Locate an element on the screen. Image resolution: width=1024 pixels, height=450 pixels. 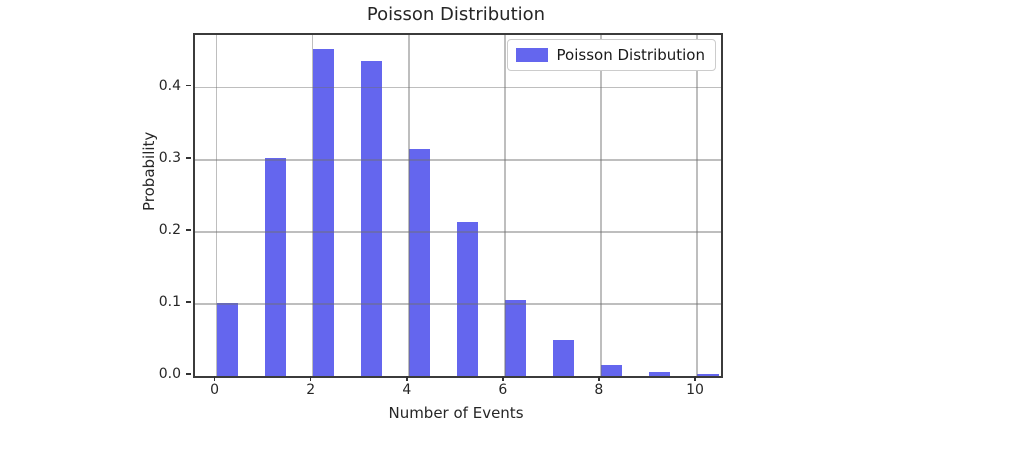
bar-x0 is located at coordinates (227, 339).